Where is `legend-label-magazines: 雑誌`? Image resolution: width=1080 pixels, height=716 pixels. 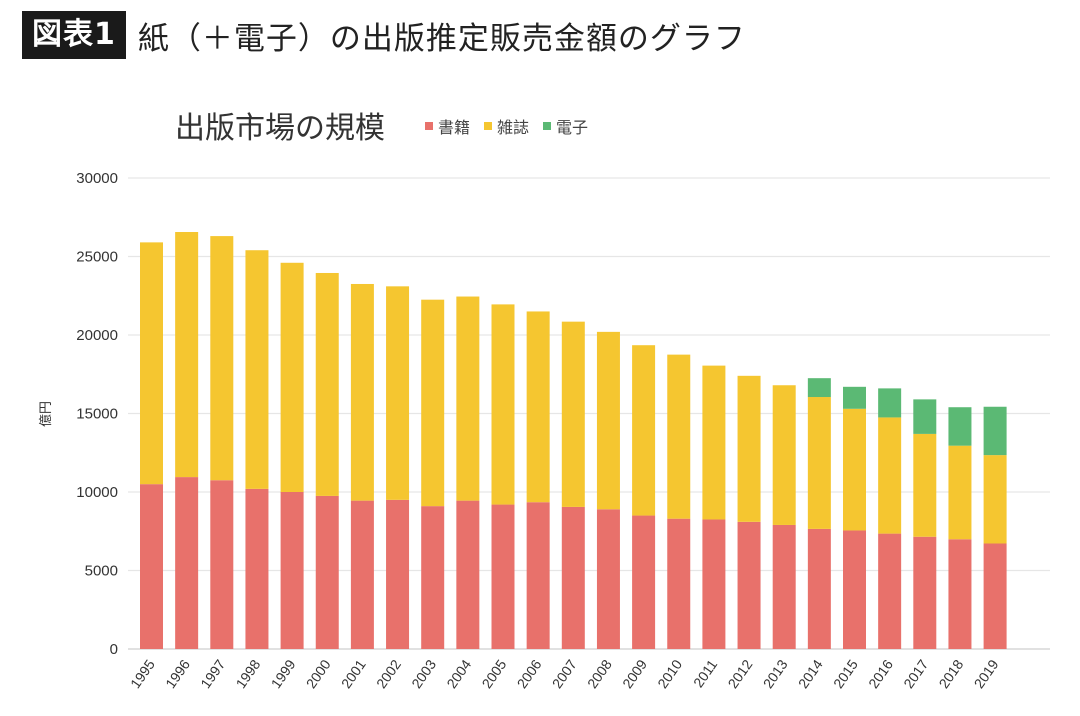 legend-label-magazines: 雑誌 is located at coordinates (513, 127).